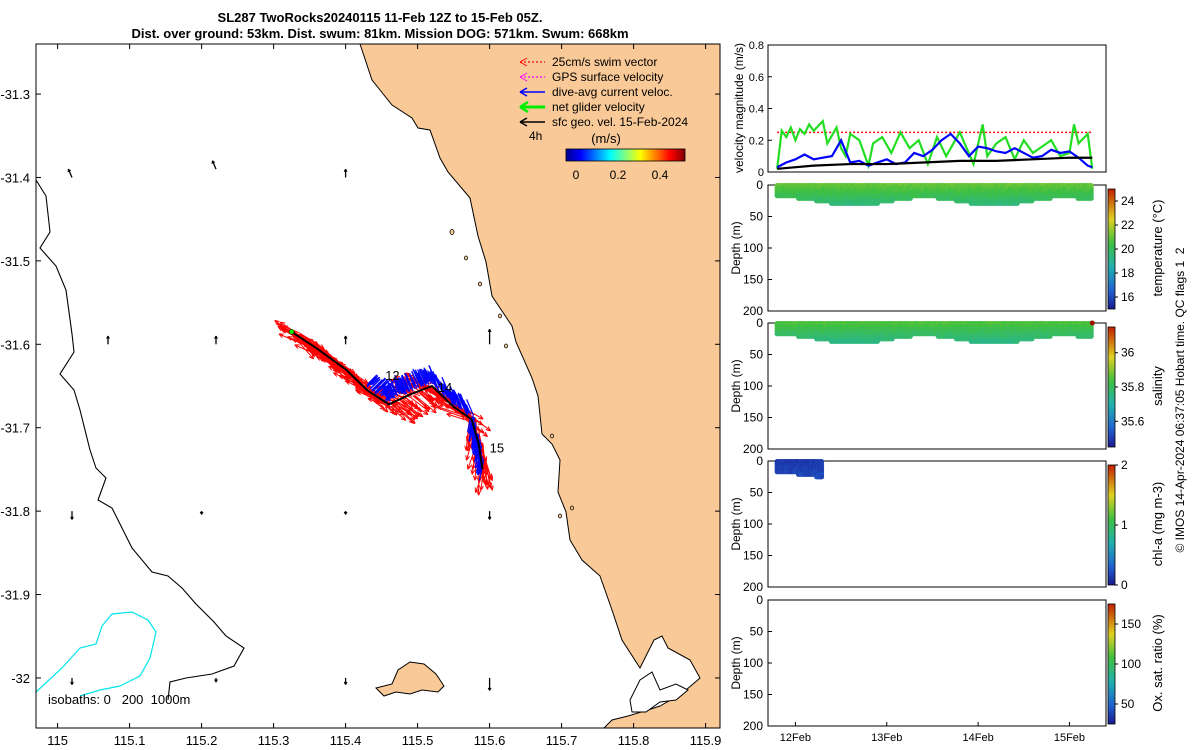 The width and height of the screenshot is (1200, 750). Describe the element at coordinates (932, 733) in the screenshot. I see `time-axis-ticks: 12Feb 13Feb 14Feb 15Feb` at that location.